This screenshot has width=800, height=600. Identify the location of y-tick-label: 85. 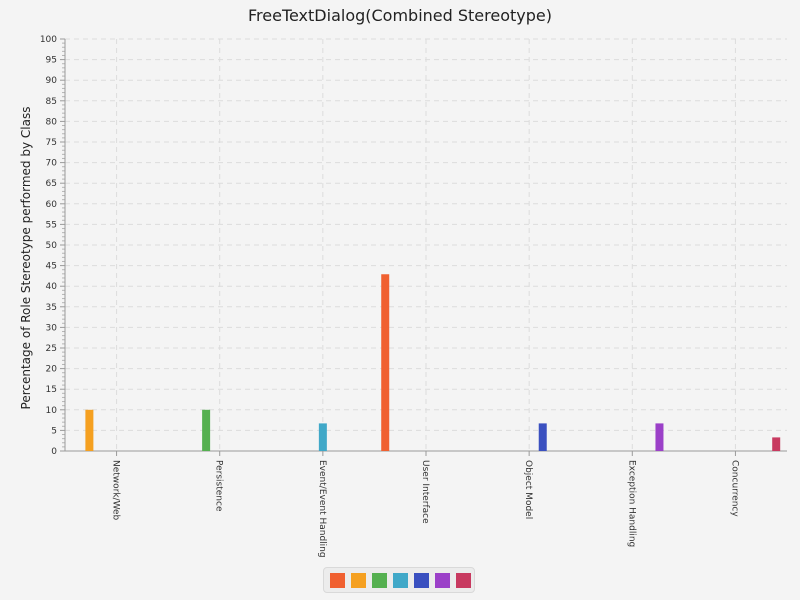
(51, 102).